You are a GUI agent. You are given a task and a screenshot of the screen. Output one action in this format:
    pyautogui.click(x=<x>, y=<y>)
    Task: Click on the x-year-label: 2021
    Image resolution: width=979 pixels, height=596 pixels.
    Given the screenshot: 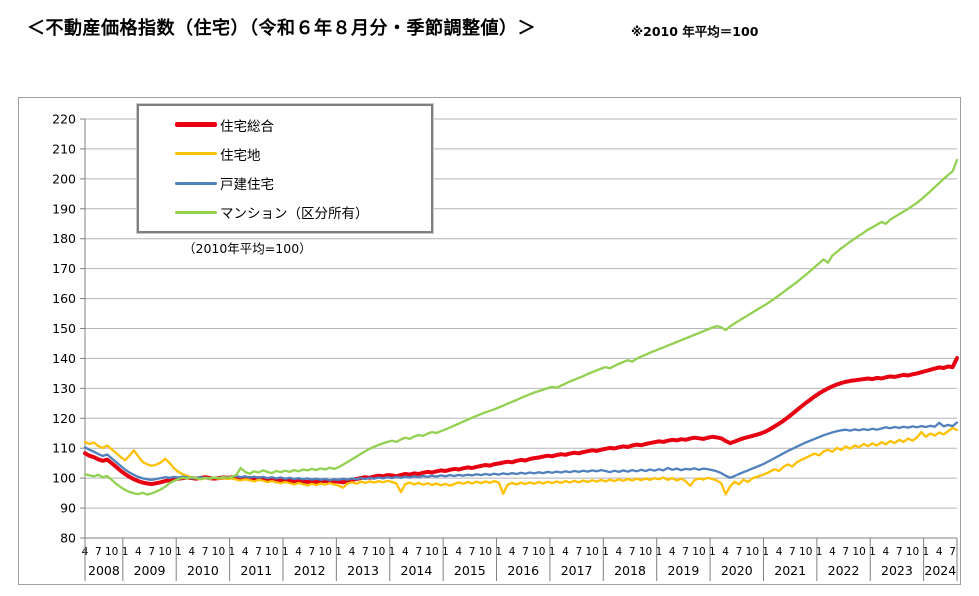 What is the action you would take?
    pyautogui.click(x=790, y=570)
    